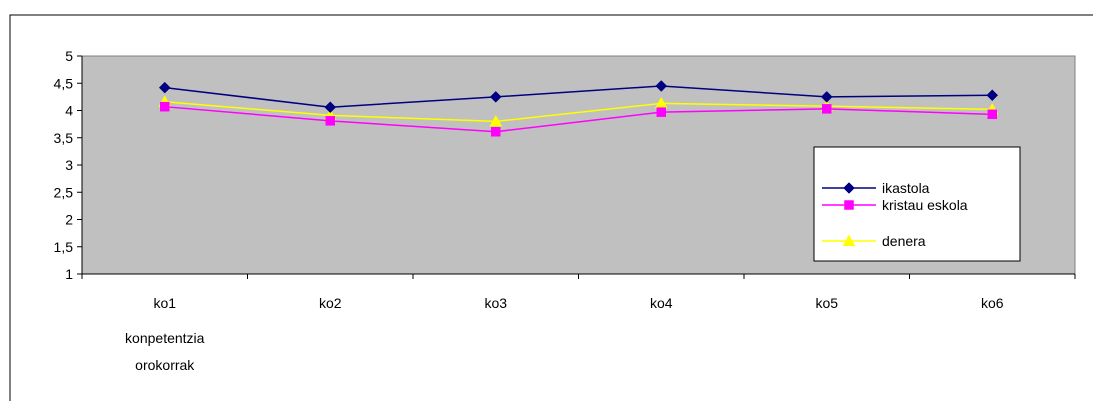  I want to click on x-tick-sublabel: konpetentzia, so click(165, 338).